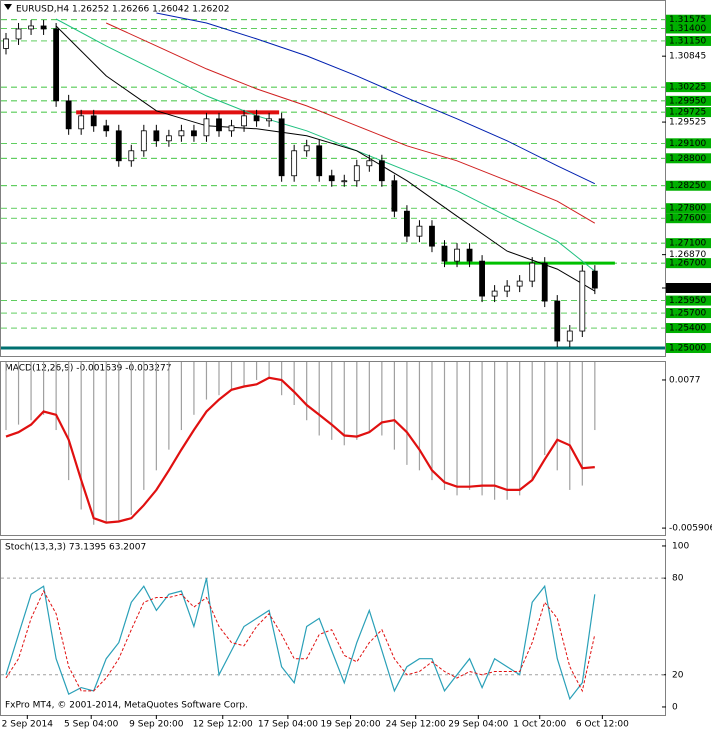 The width and height of the screenshot is (712, 732). I want to click on y-tick-label: 1.30225, so click(687, 88).